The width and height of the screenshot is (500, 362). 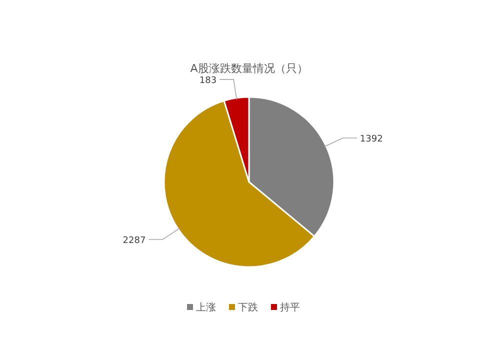 I want to click on data-label: 183, so click(x=208, y=81).